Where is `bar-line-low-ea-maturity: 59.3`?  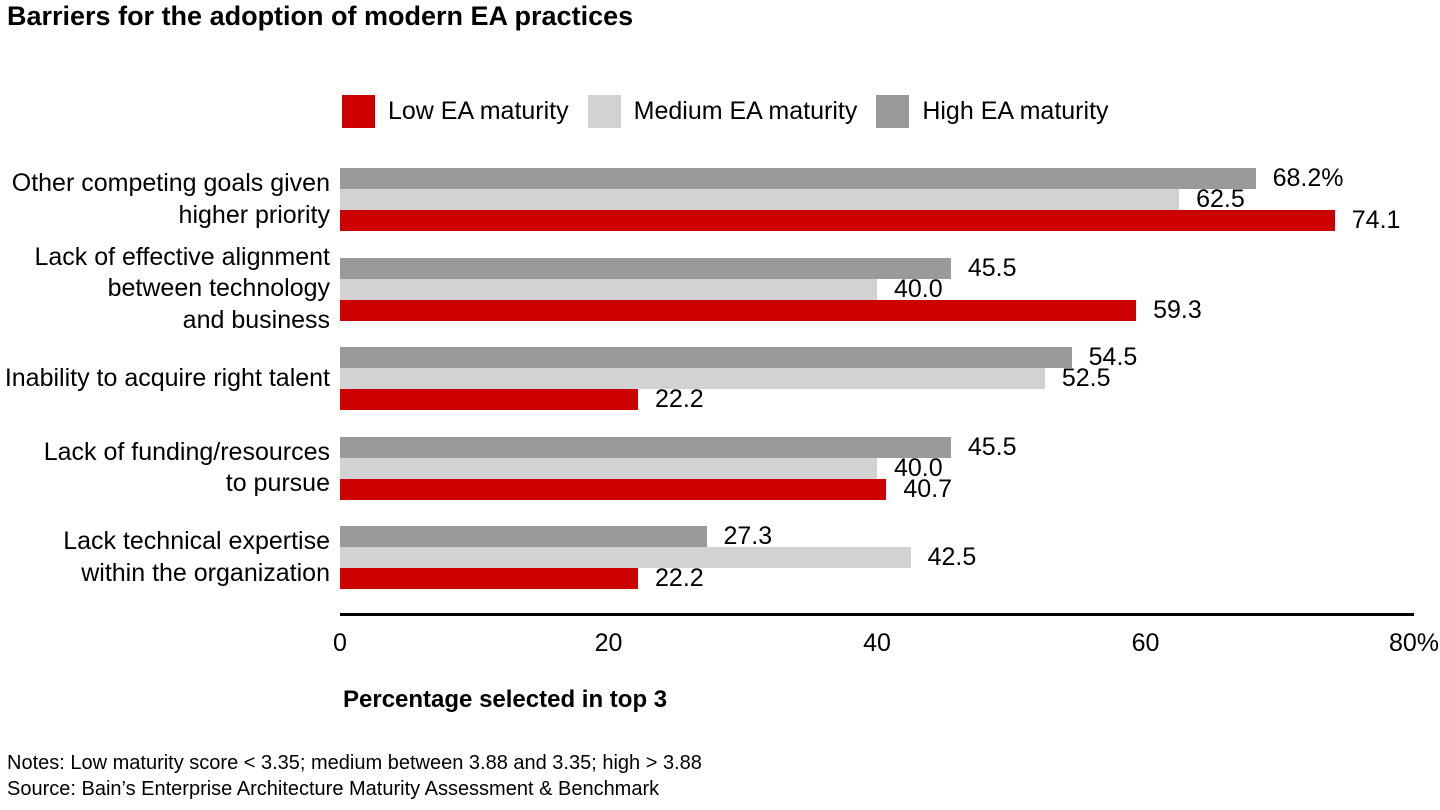
bar-line-low-ea-maturity: 59.3 is located at coordinates (877, 309).